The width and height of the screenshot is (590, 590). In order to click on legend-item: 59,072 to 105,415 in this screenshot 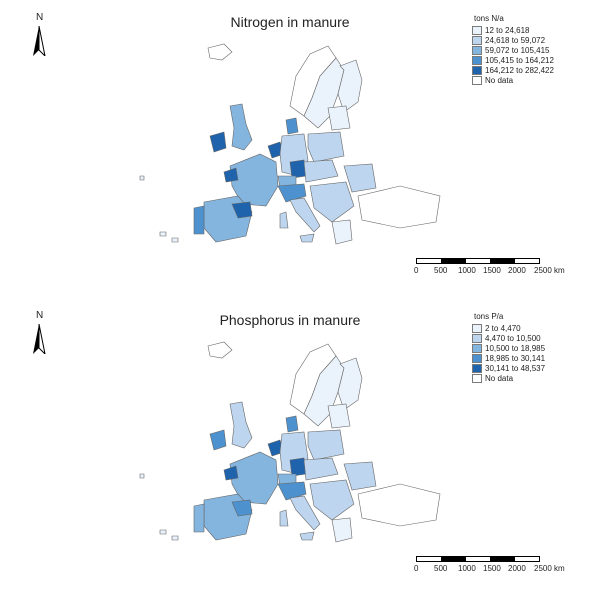, I will do `click(513, 50)`.